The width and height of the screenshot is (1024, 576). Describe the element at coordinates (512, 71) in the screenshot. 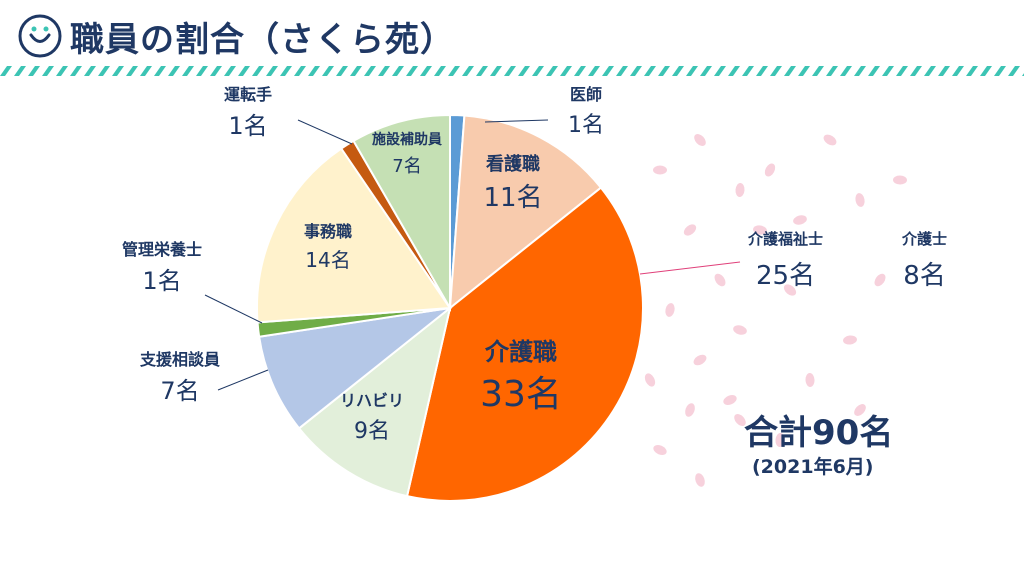

I see `title-underline-stripe` at that location.